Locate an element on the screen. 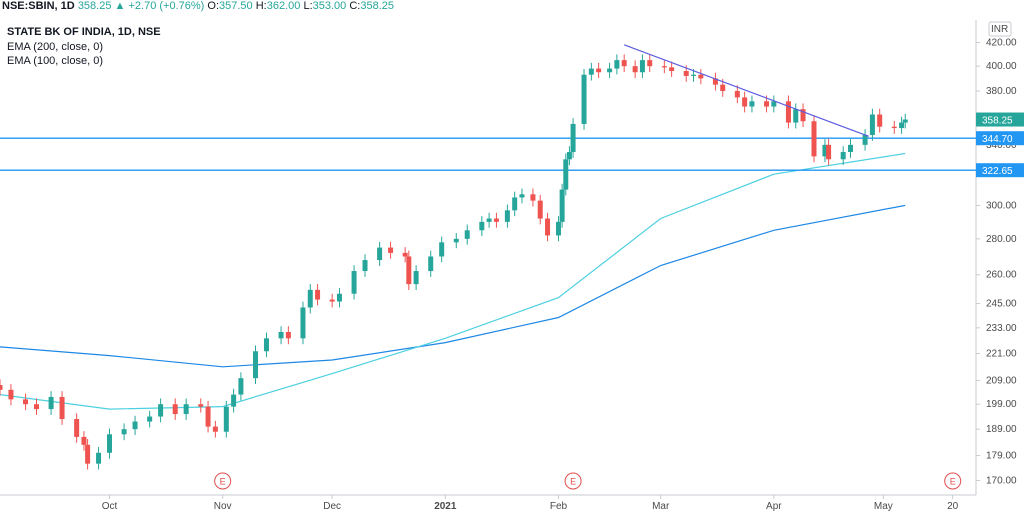 This screenshot has width=1024, height=517. time-tick-label: 20 is located at coordinates (953, 506).